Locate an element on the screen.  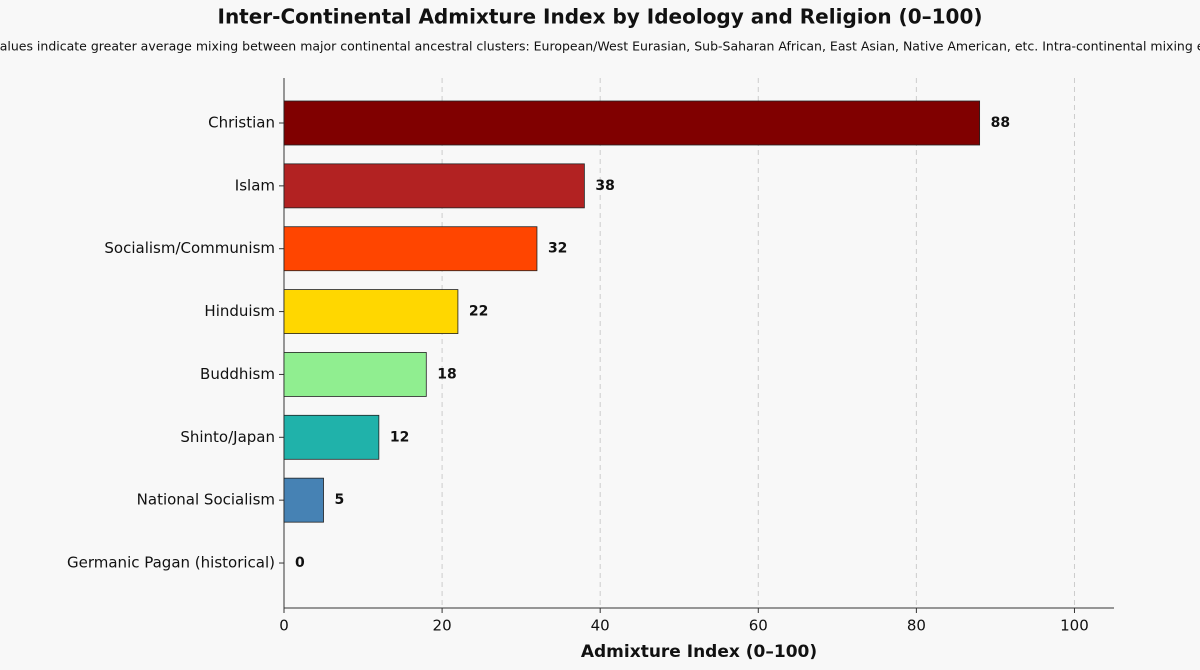
y-tick-label: Christian is located at coordinates (241, 123).